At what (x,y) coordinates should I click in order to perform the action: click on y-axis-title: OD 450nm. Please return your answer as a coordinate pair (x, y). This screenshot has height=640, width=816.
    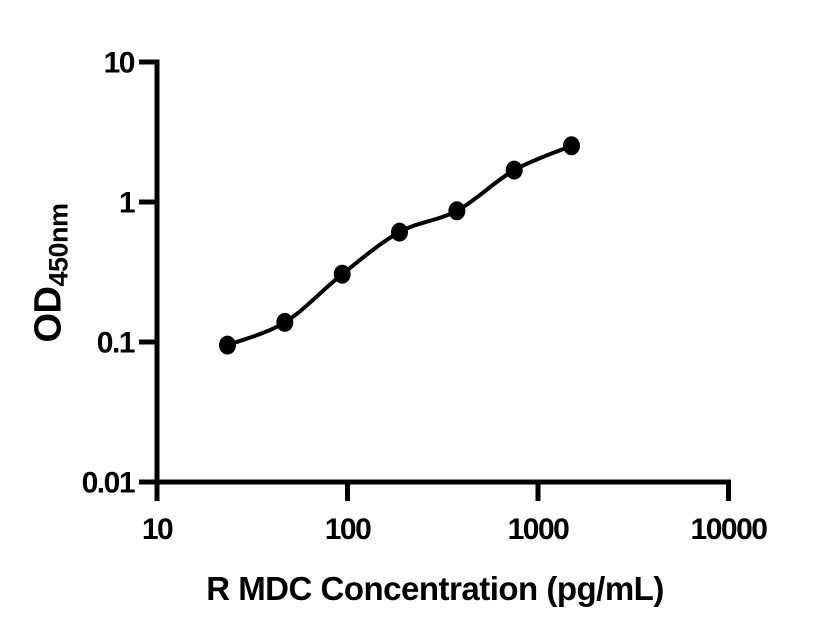
    Looking at the image, I should click on (50, 273).